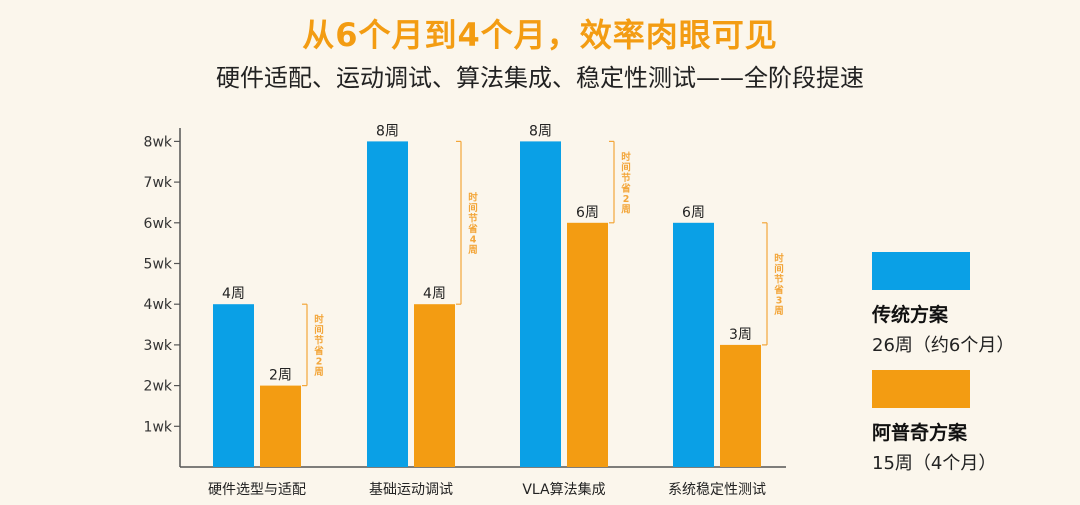 The width and height of the screenshot is (1080, 505). I want to click on page-subtitle: 硬件适配、运动调试、算法集成、稳定性测试——全阶段提速, so click(540, 78).